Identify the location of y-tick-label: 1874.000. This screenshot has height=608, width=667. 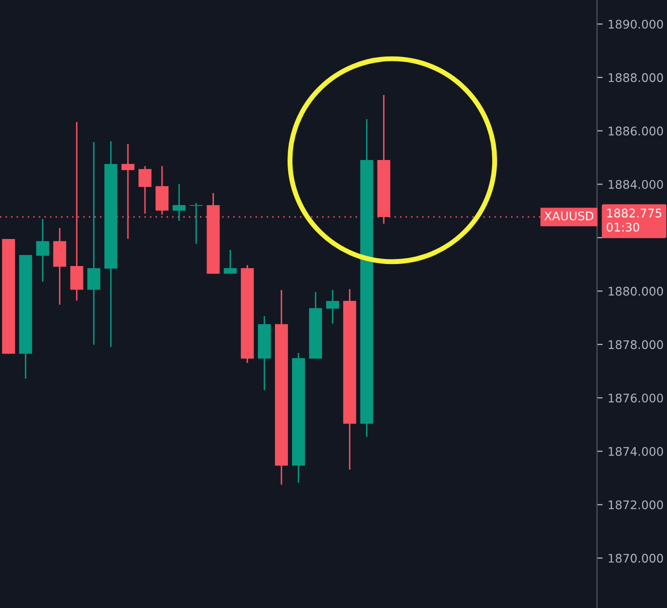
(635, 451).